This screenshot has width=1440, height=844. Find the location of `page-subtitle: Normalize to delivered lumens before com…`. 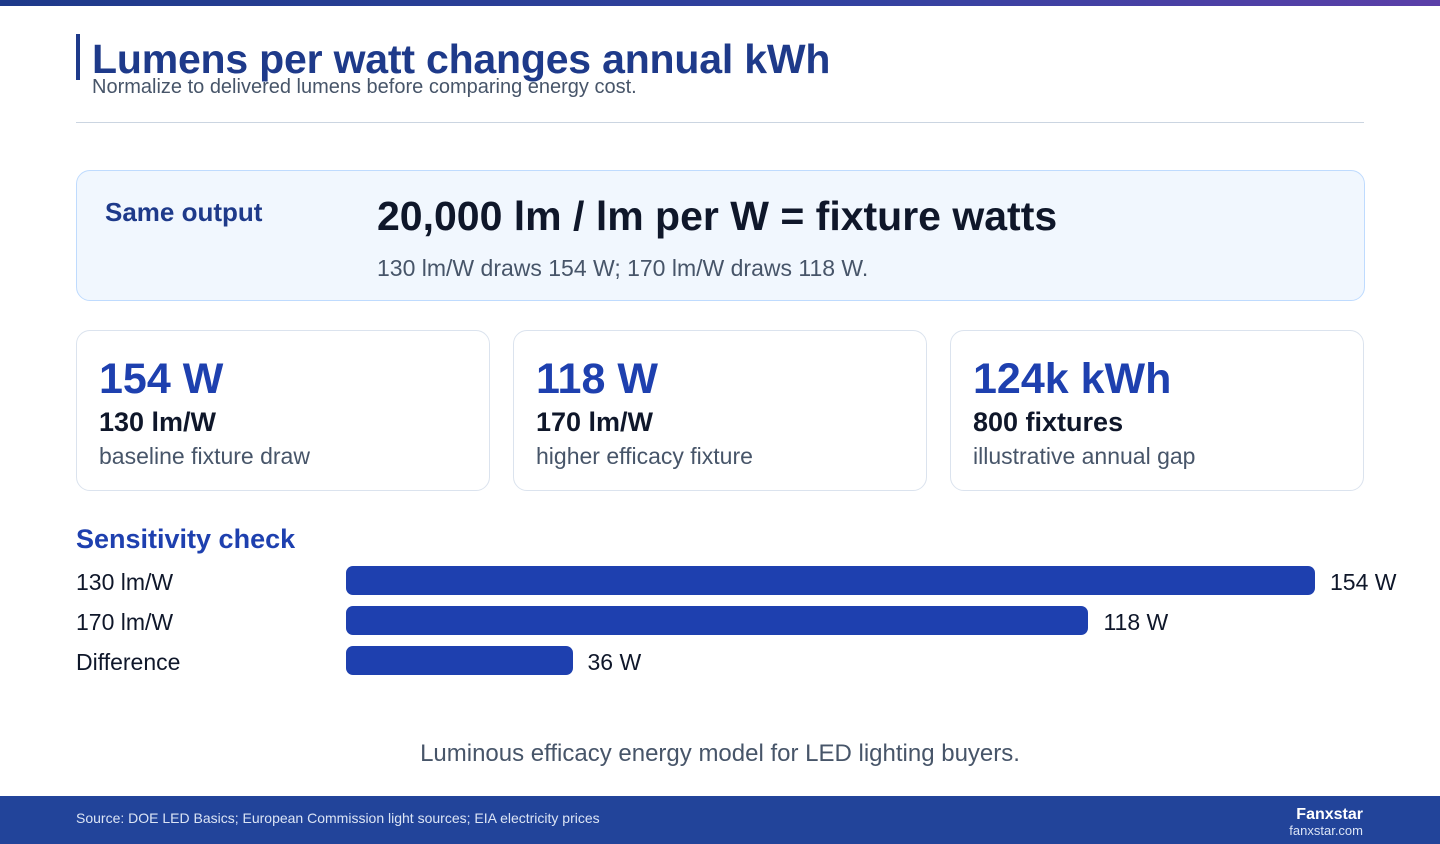

page-subtitle: Normalize to delivered lumens before com… is located at coordinates (364, 87).